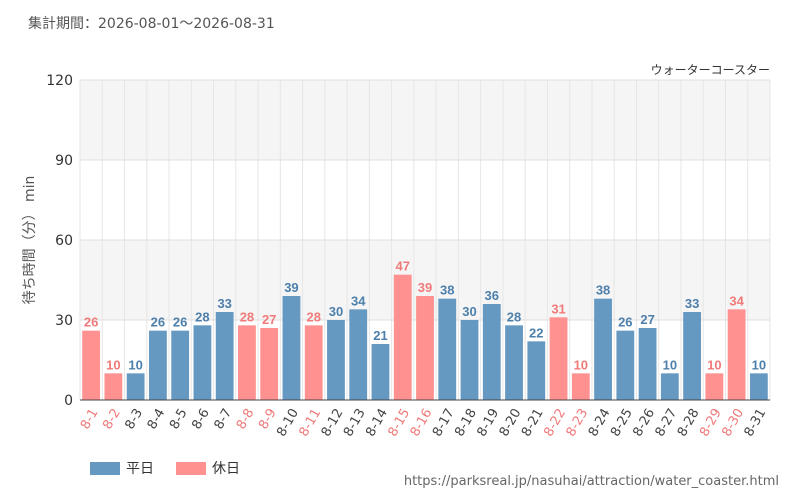  Describe the element at coordinates (355, 422) in the screenshot. I see `x-tick-label: 8-13` at that location.